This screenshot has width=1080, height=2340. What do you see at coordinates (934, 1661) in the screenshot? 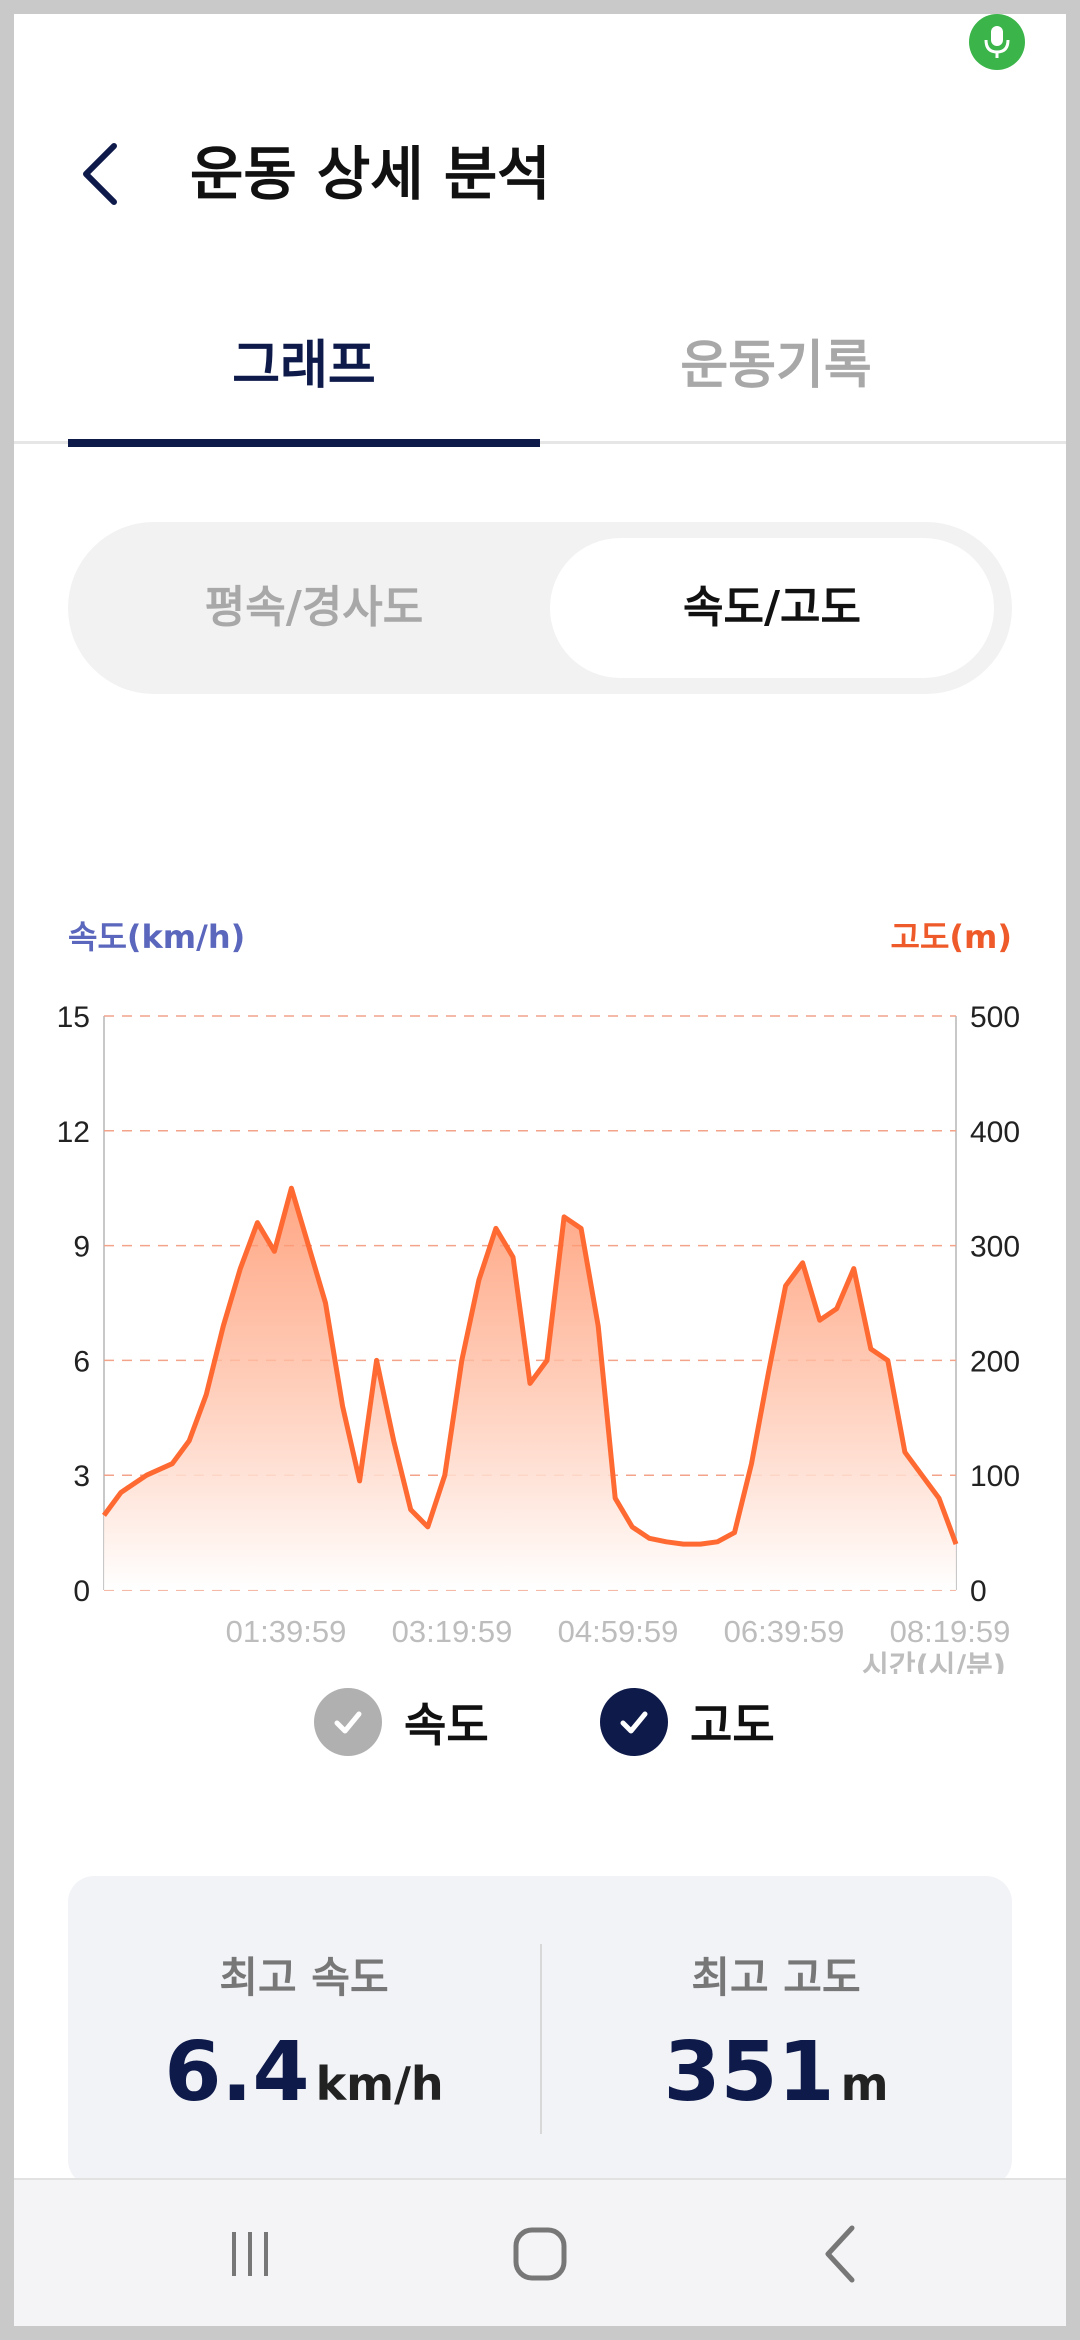
I see `x-axis-title: 시간(시/분)` at bounding box center [934, 1661].